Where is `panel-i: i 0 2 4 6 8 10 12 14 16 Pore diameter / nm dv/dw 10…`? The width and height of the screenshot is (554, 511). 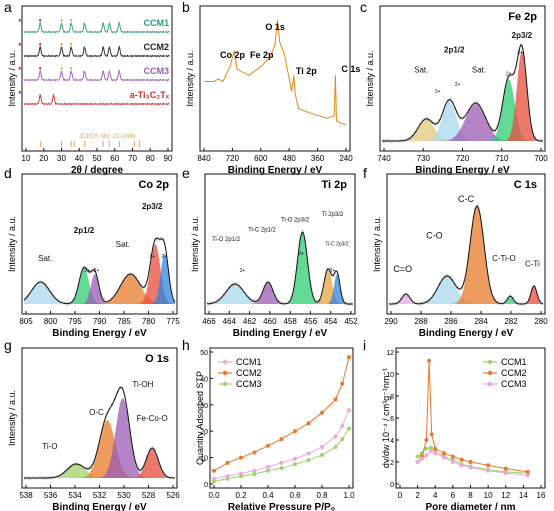
panel-i: i 0 2 4 6 8 10 12 14 16 Pore diameter / nm dv/dw 10… is located at coordinates (454, 424).